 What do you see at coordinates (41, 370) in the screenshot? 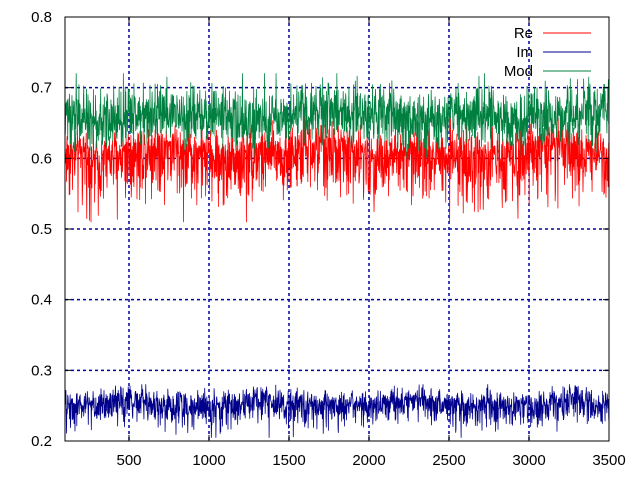
I see `y-tick-label-0.3: 0.3` at bounding box center [41, 370].